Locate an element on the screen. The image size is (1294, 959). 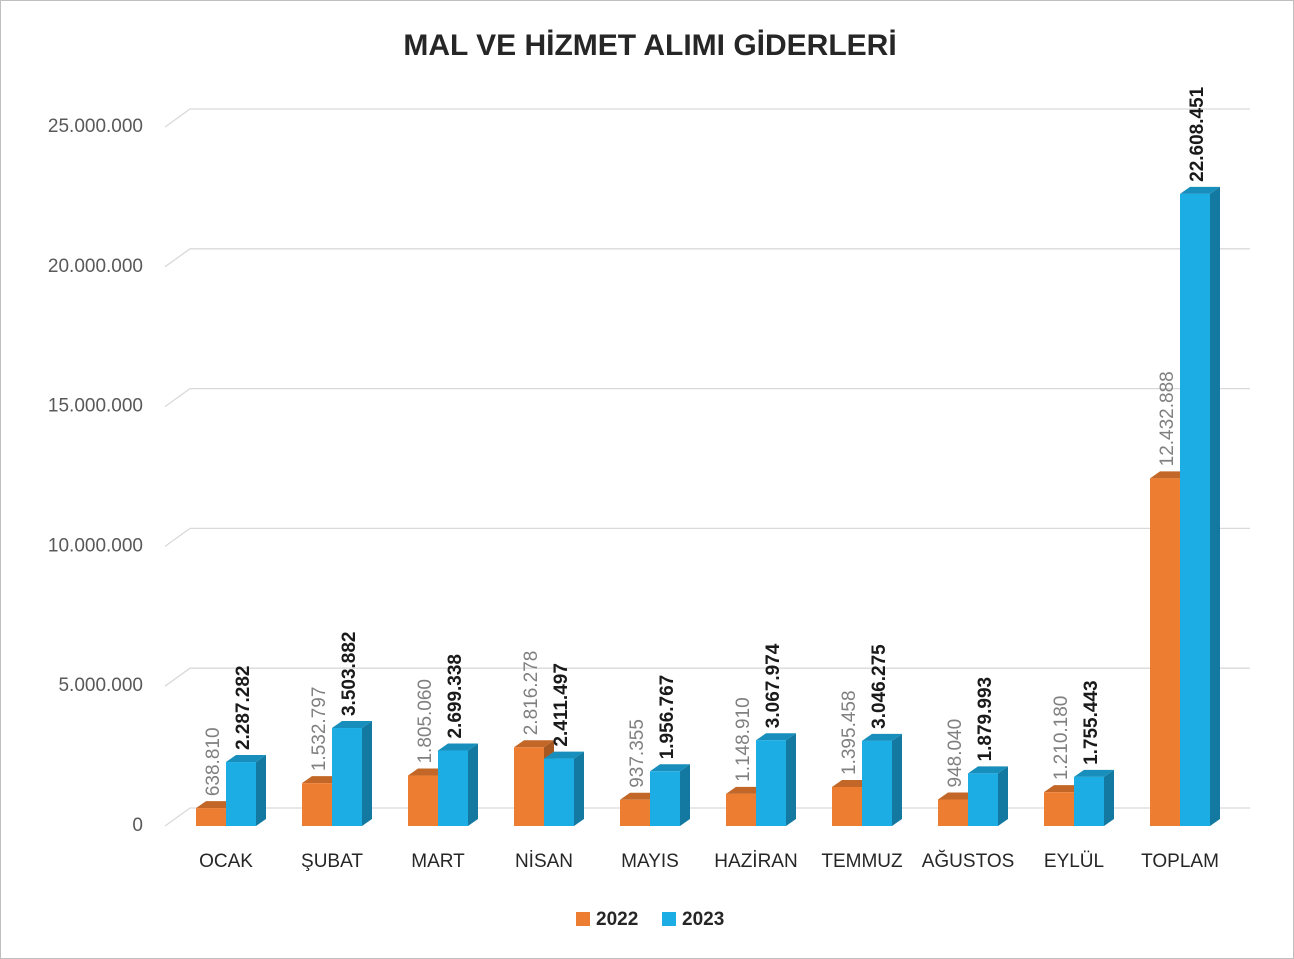
value-label: 3.503.882 is located at coordinates (349, 674).